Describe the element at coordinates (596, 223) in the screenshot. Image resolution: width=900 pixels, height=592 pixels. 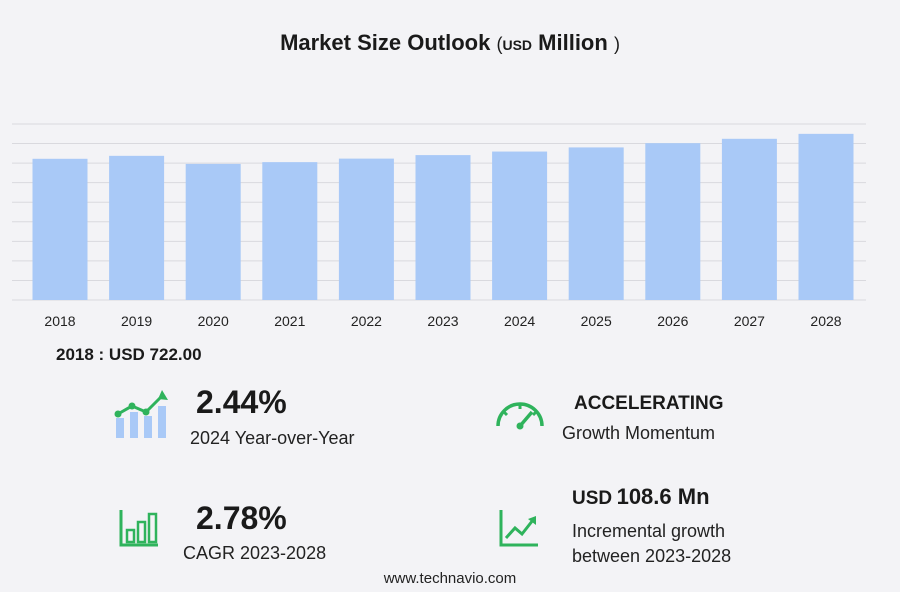
I see `bar-2025` at that location.